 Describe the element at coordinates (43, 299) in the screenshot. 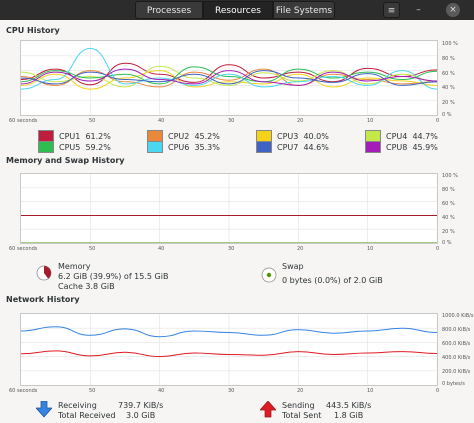

I see `network-history-title: Network History` at that location.